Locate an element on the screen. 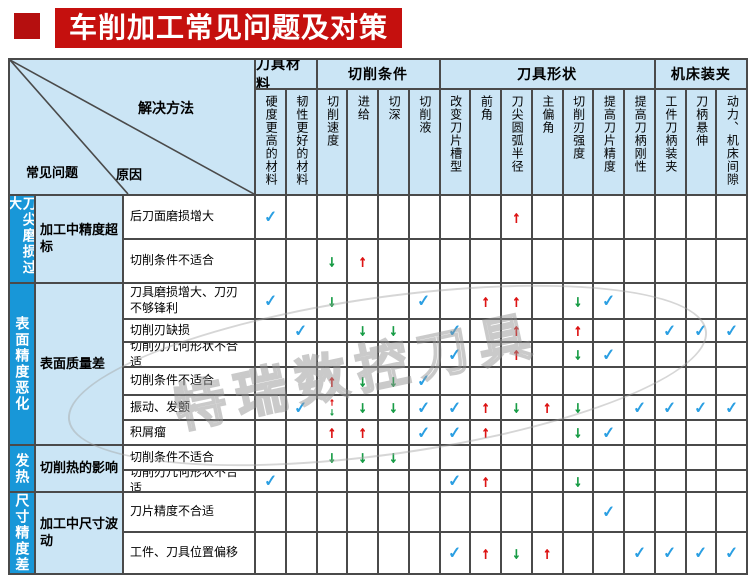 The width and height of the screenshot is (750, 575). vertical-label: 刀尖圆弧半径 is located at coordinates (517, 134).